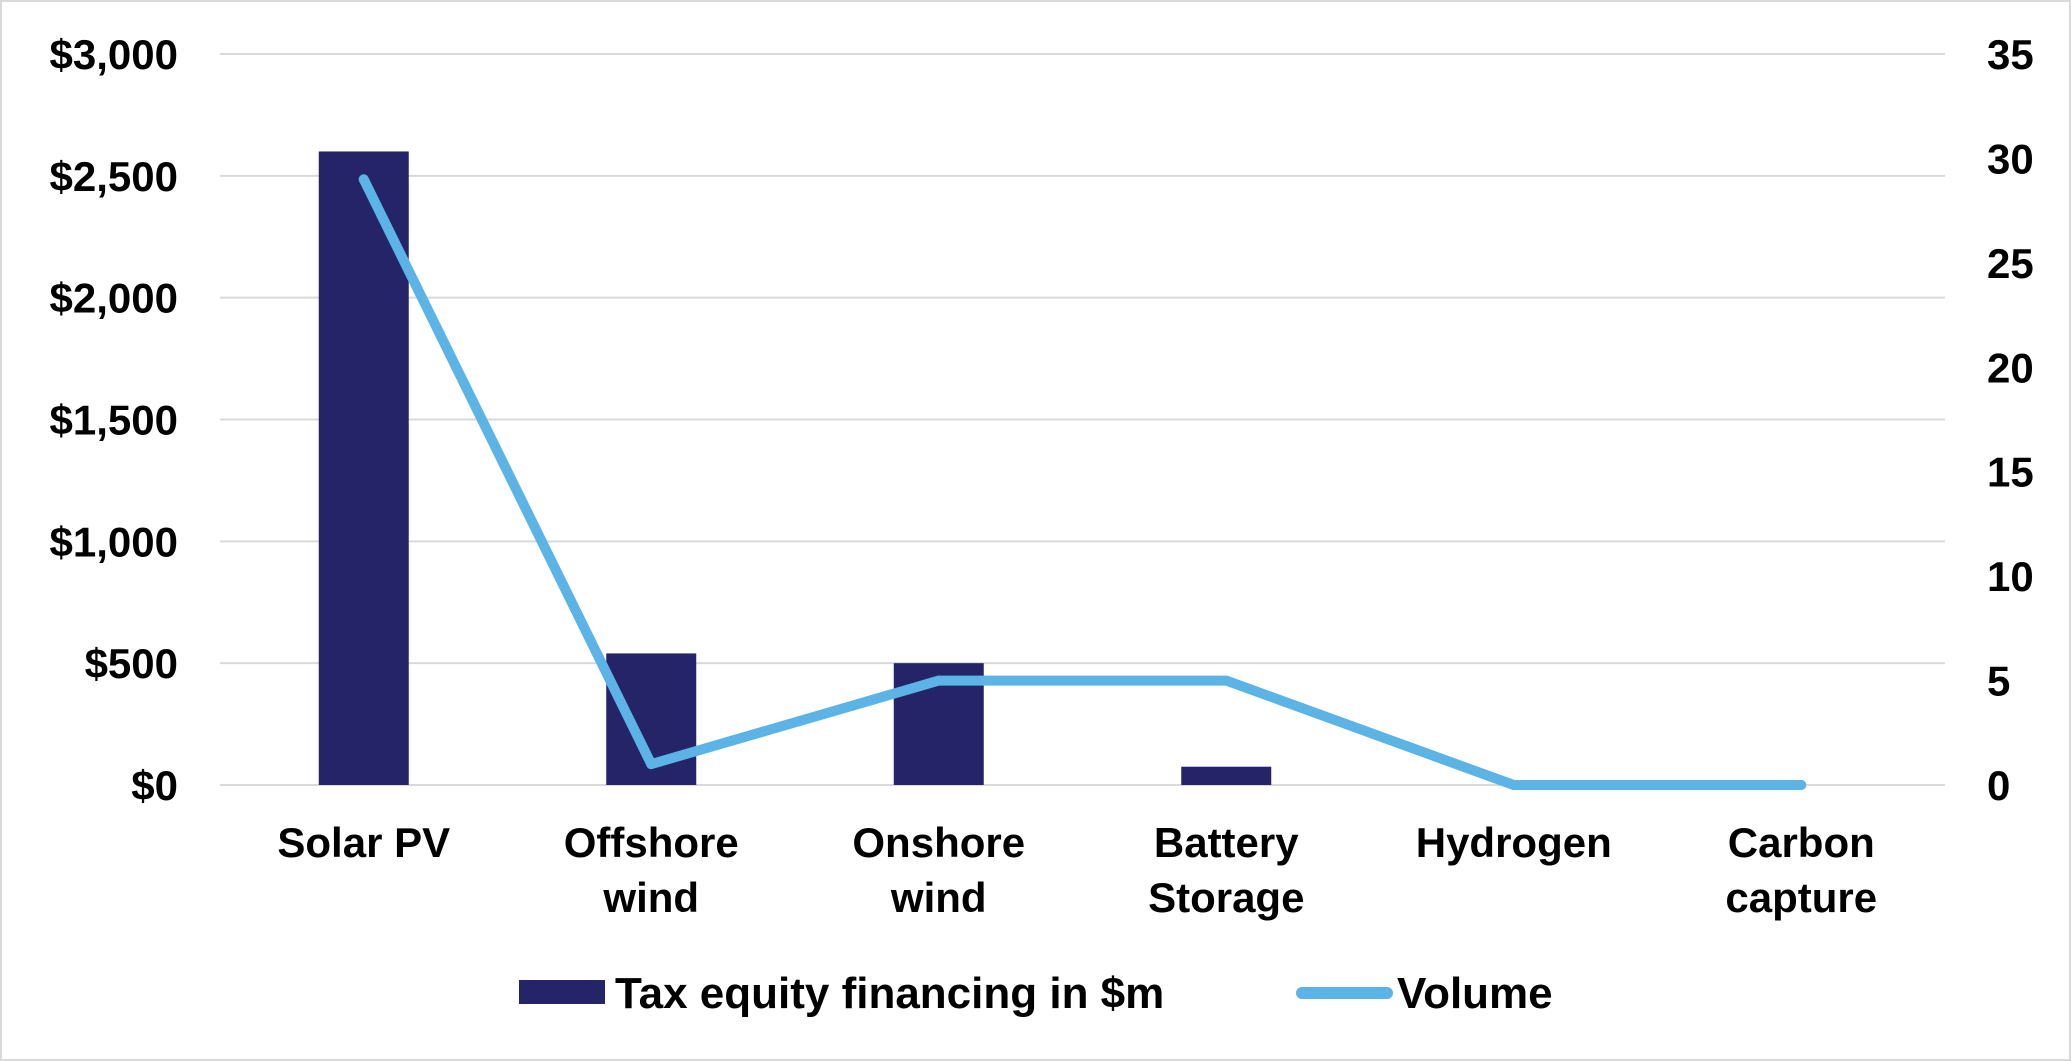 The image size is (2071, 1061). What do you see at coordinates (2010, 263) in the screenshot?
I see `right-axis-tick-label: 25` at bounding box center [2010, 263].